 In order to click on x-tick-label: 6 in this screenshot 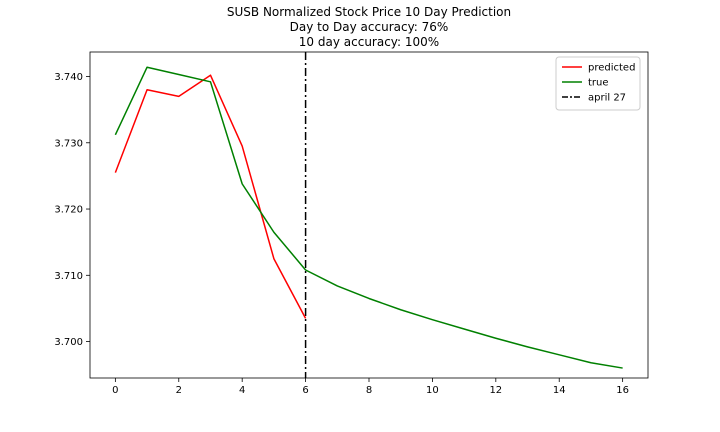, I will do `click(305, 390)`.